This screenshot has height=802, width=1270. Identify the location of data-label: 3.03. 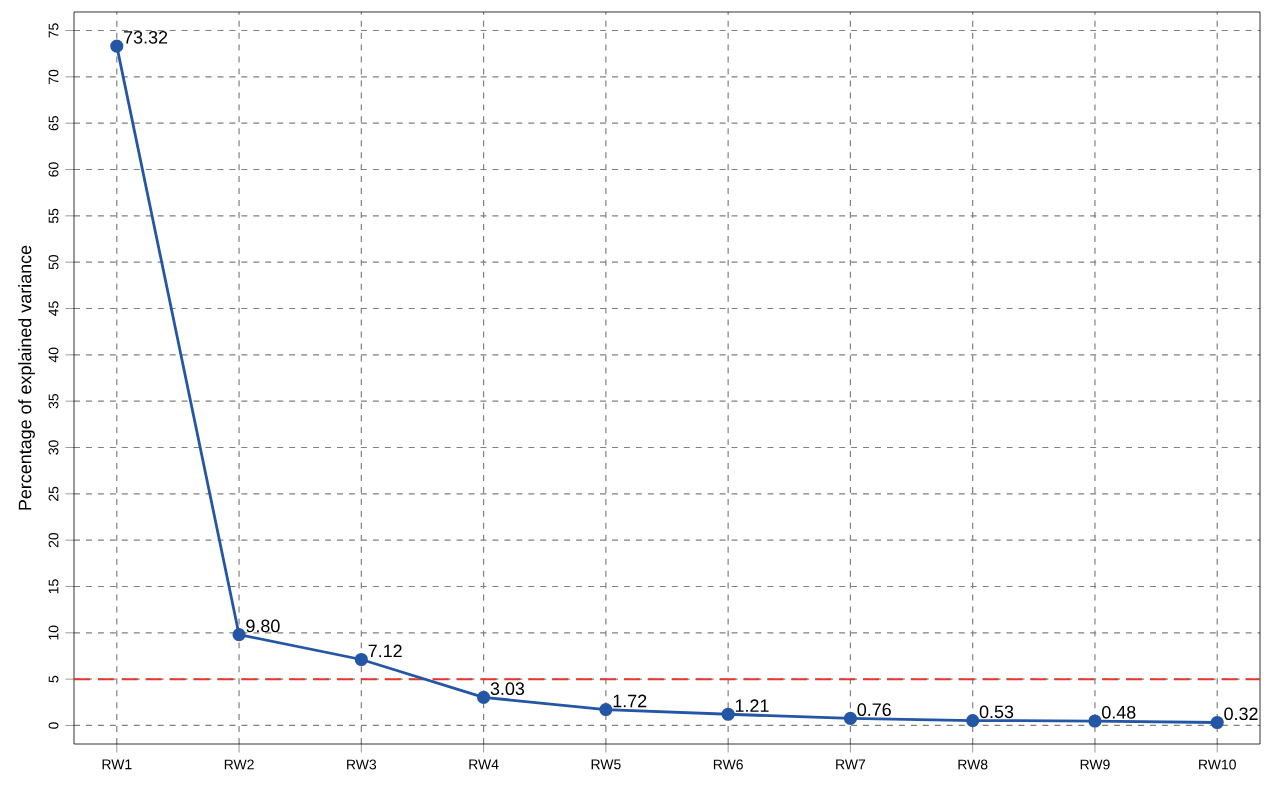
(507, 689).